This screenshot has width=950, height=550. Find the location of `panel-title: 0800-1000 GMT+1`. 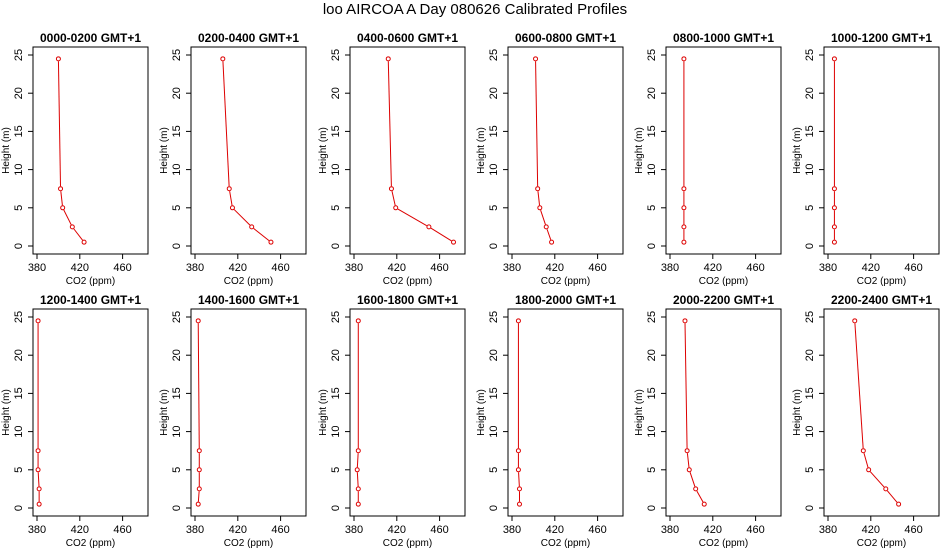

panel-title: 0800-1000 GMT+1 is located at coordinates (723, 38).